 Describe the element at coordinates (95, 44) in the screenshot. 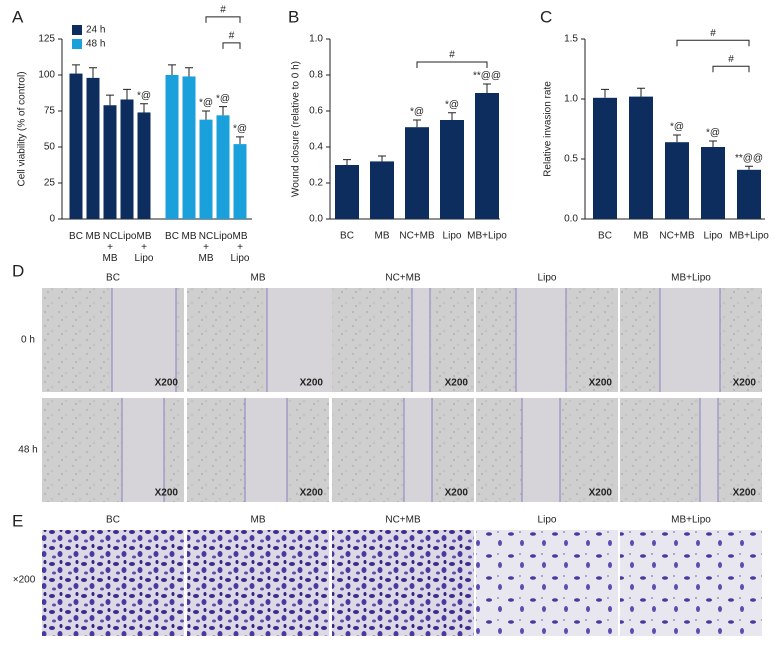

I see `legend-label: 48 h` at that location.